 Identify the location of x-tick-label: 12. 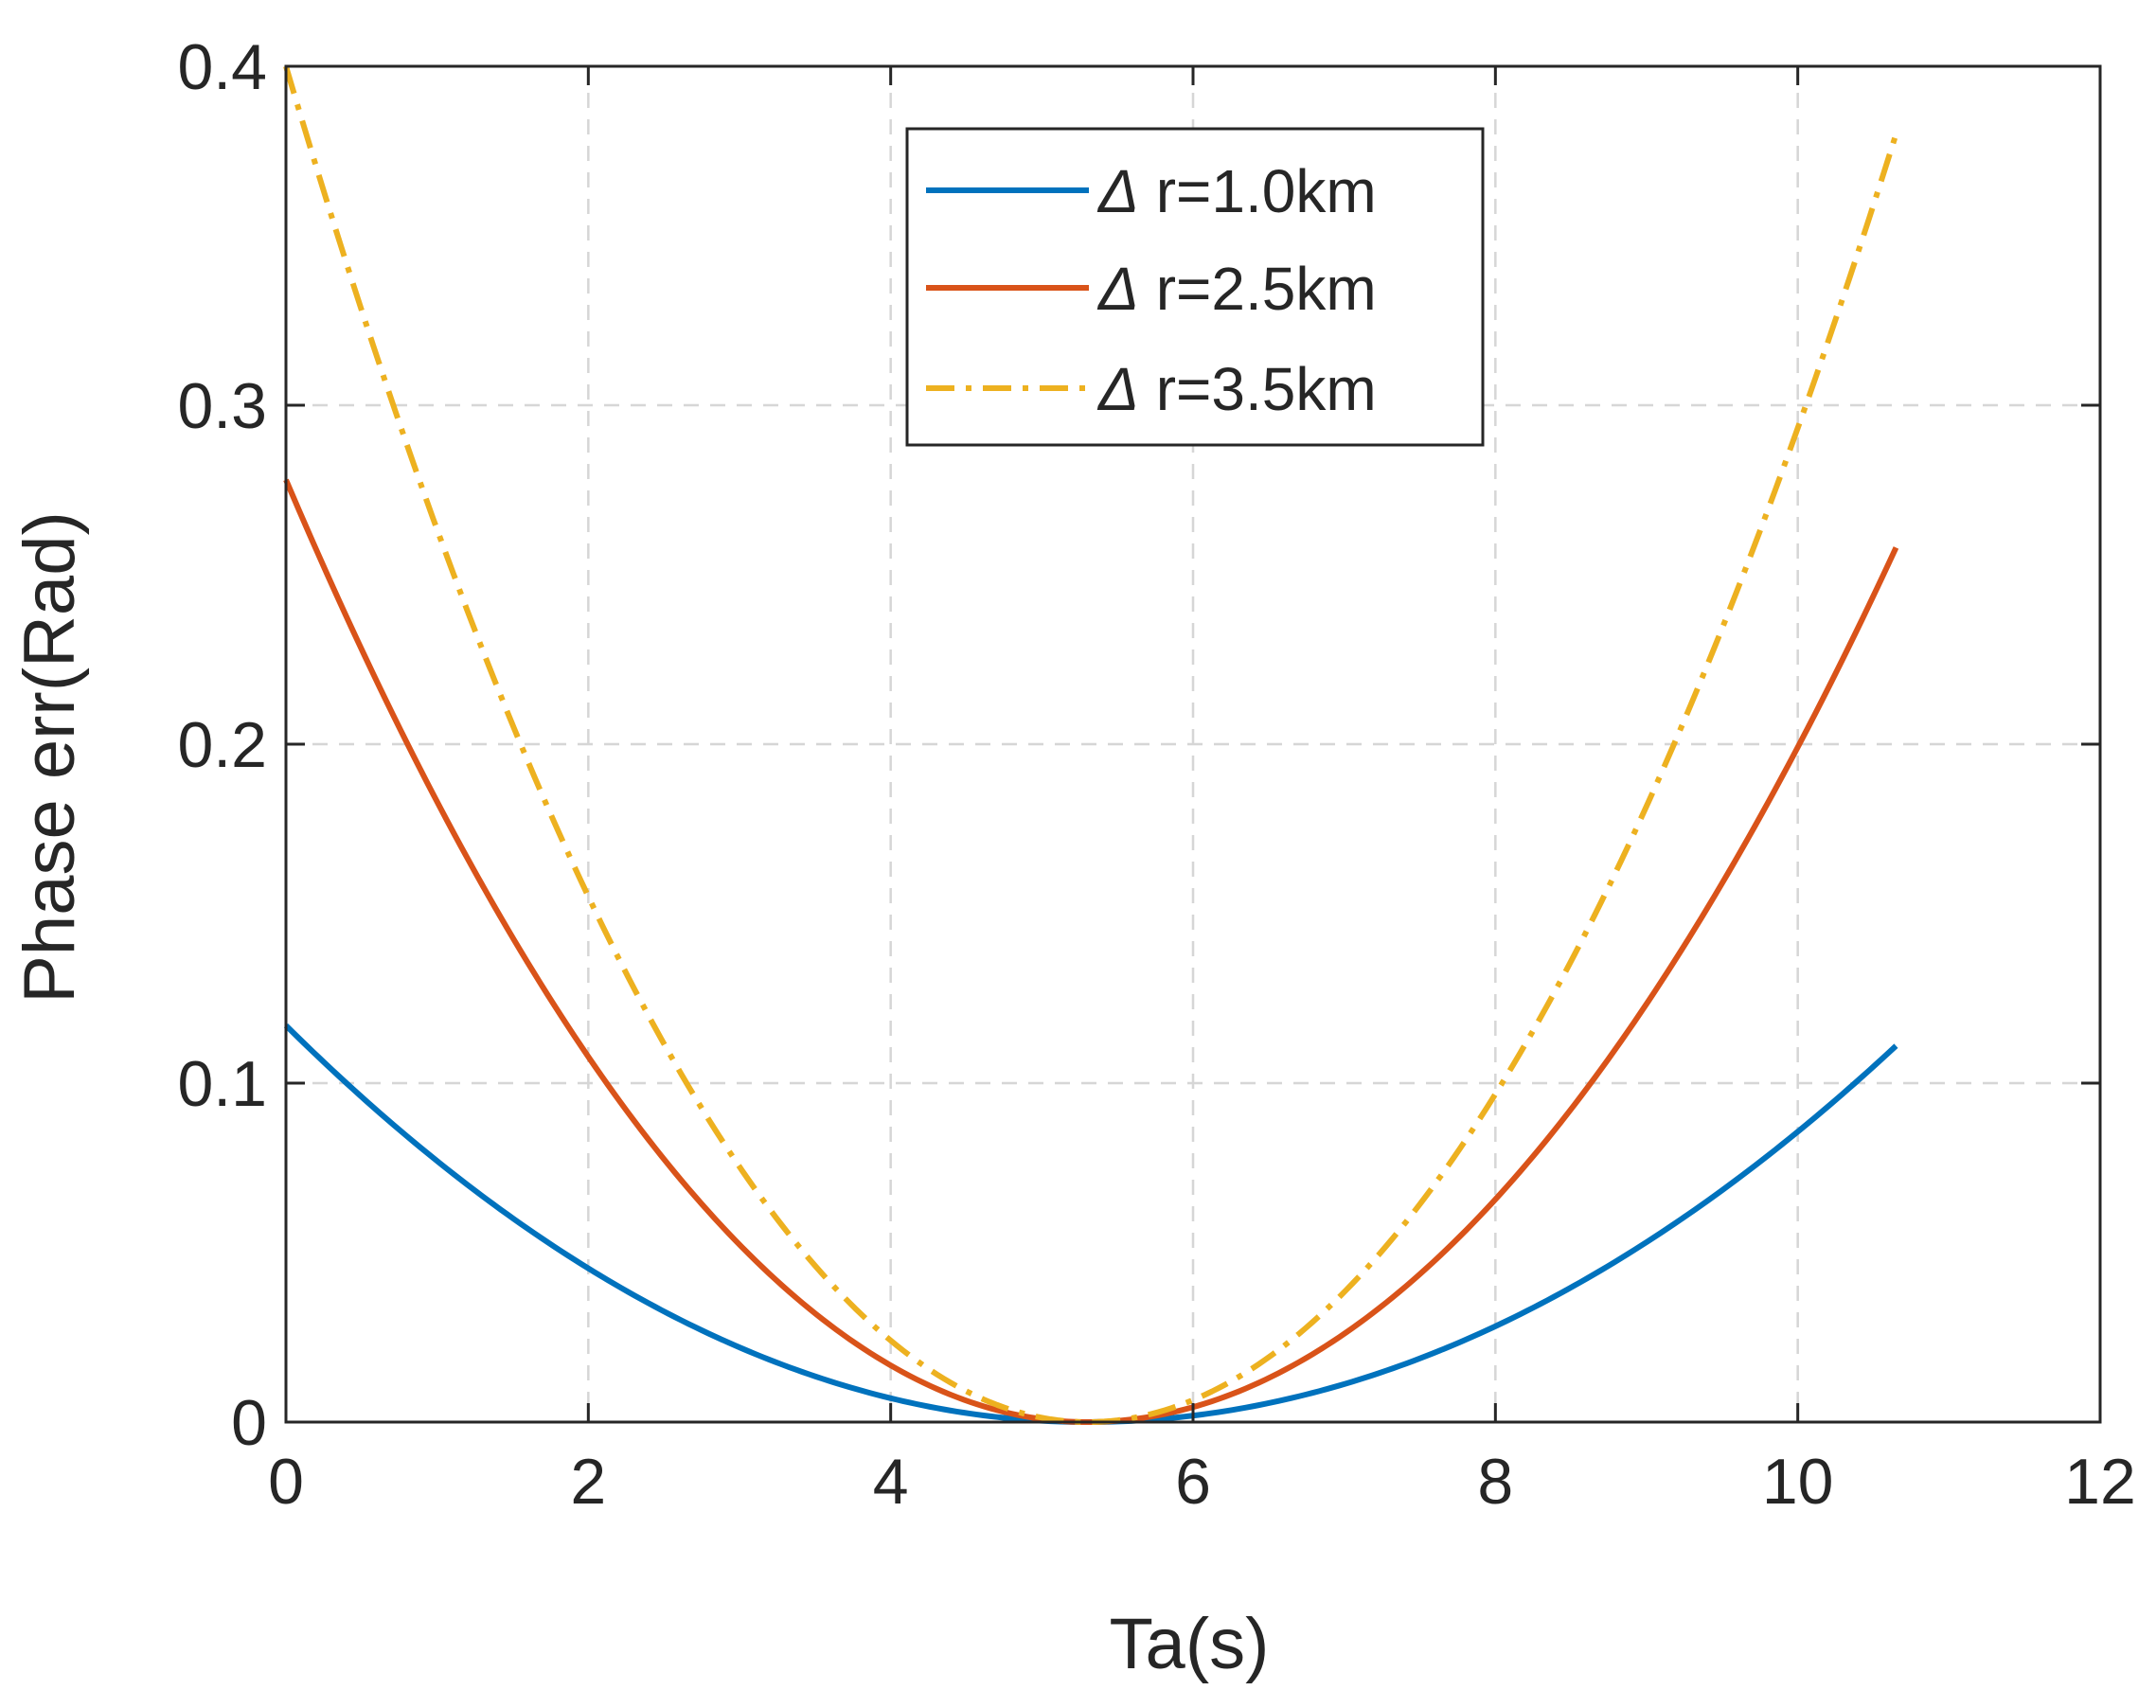
(2100, 1482).